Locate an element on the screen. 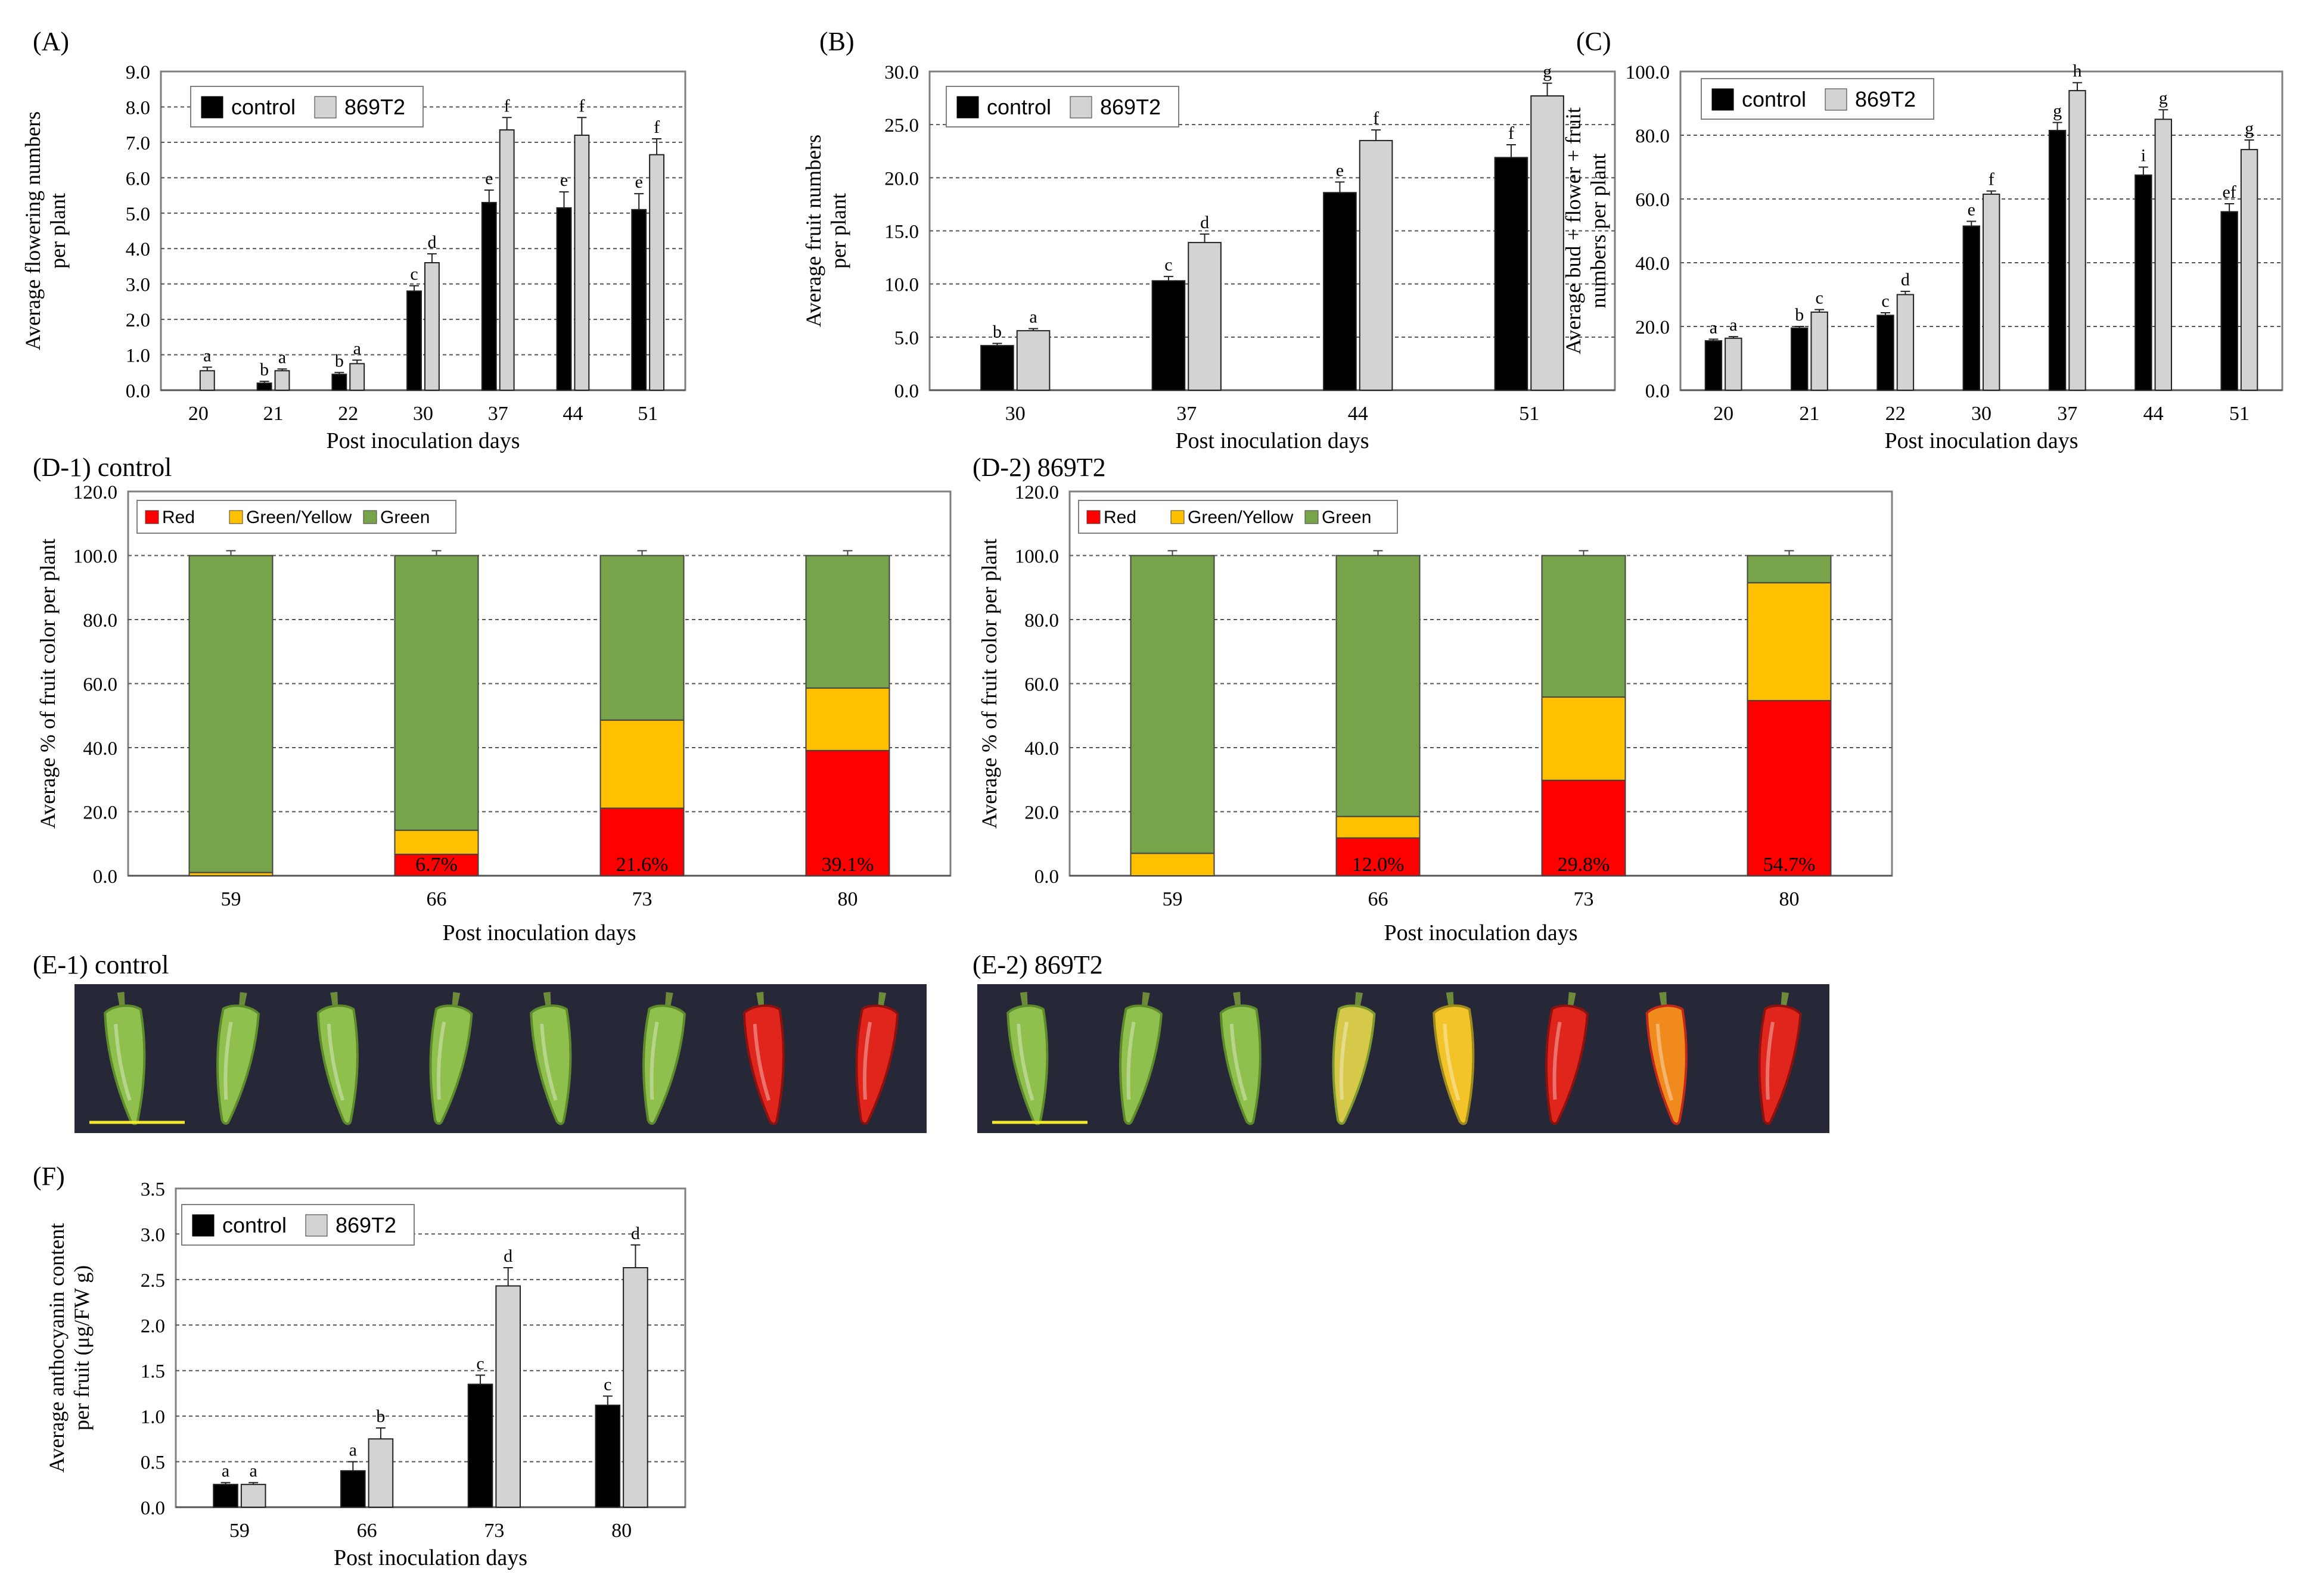 This screenshot has width=2324, height=1590. red-percentage-label: 54.7% is located at coordinates (1789, 865).